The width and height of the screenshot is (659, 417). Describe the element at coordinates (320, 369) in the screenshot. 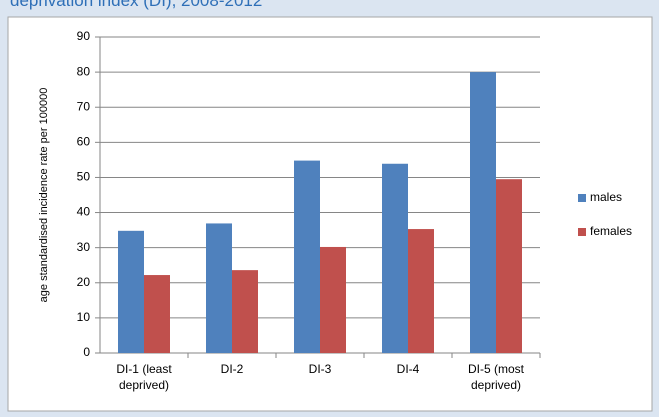

I see `x-tick-label: DI-3` at that location.